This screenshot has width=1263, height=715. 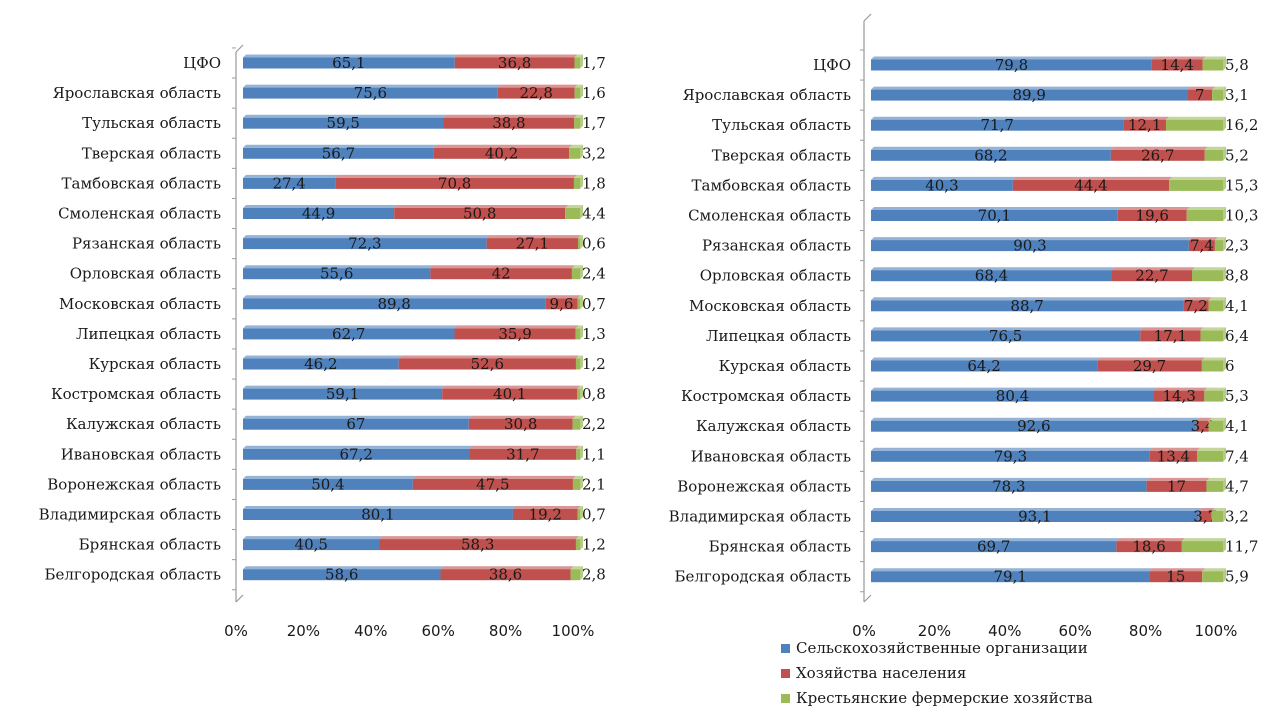 I want to click on data-label: 22,7, so click(x=1151, y=276).